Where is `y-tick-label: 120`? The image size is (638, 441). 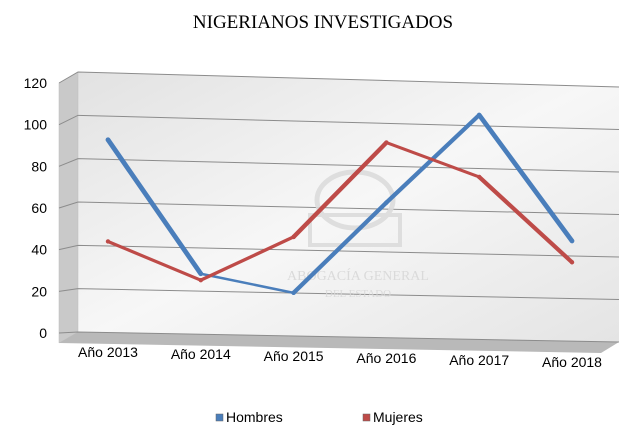
y-tick-label: 120 is located at coordinates (36, 83).